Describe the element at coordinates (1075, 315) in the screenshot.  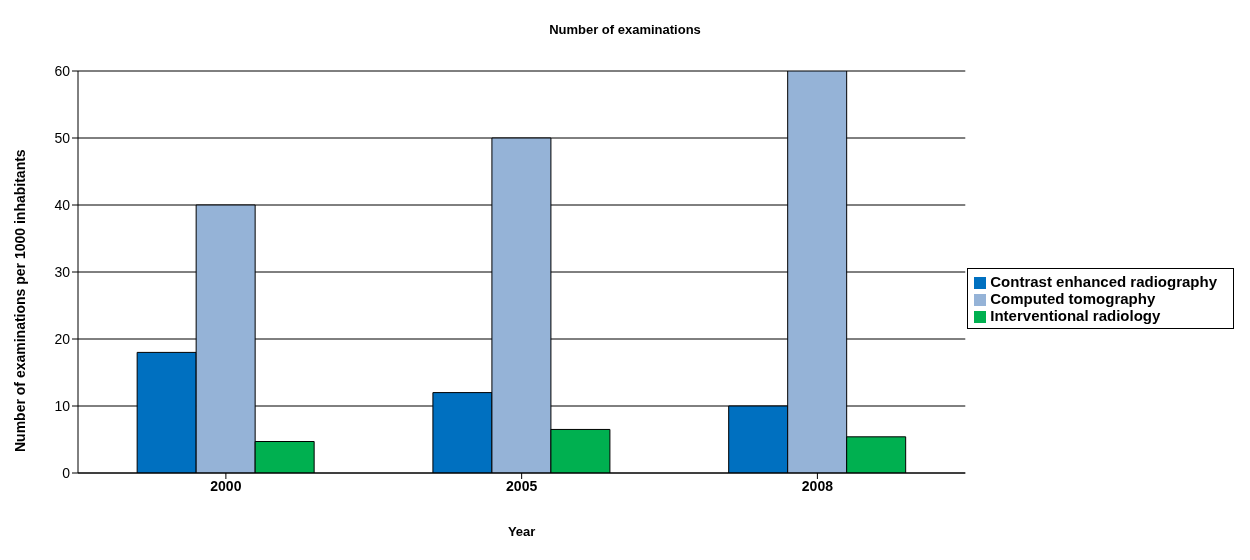
I see `legend-label: Interventional radiology` at that location.